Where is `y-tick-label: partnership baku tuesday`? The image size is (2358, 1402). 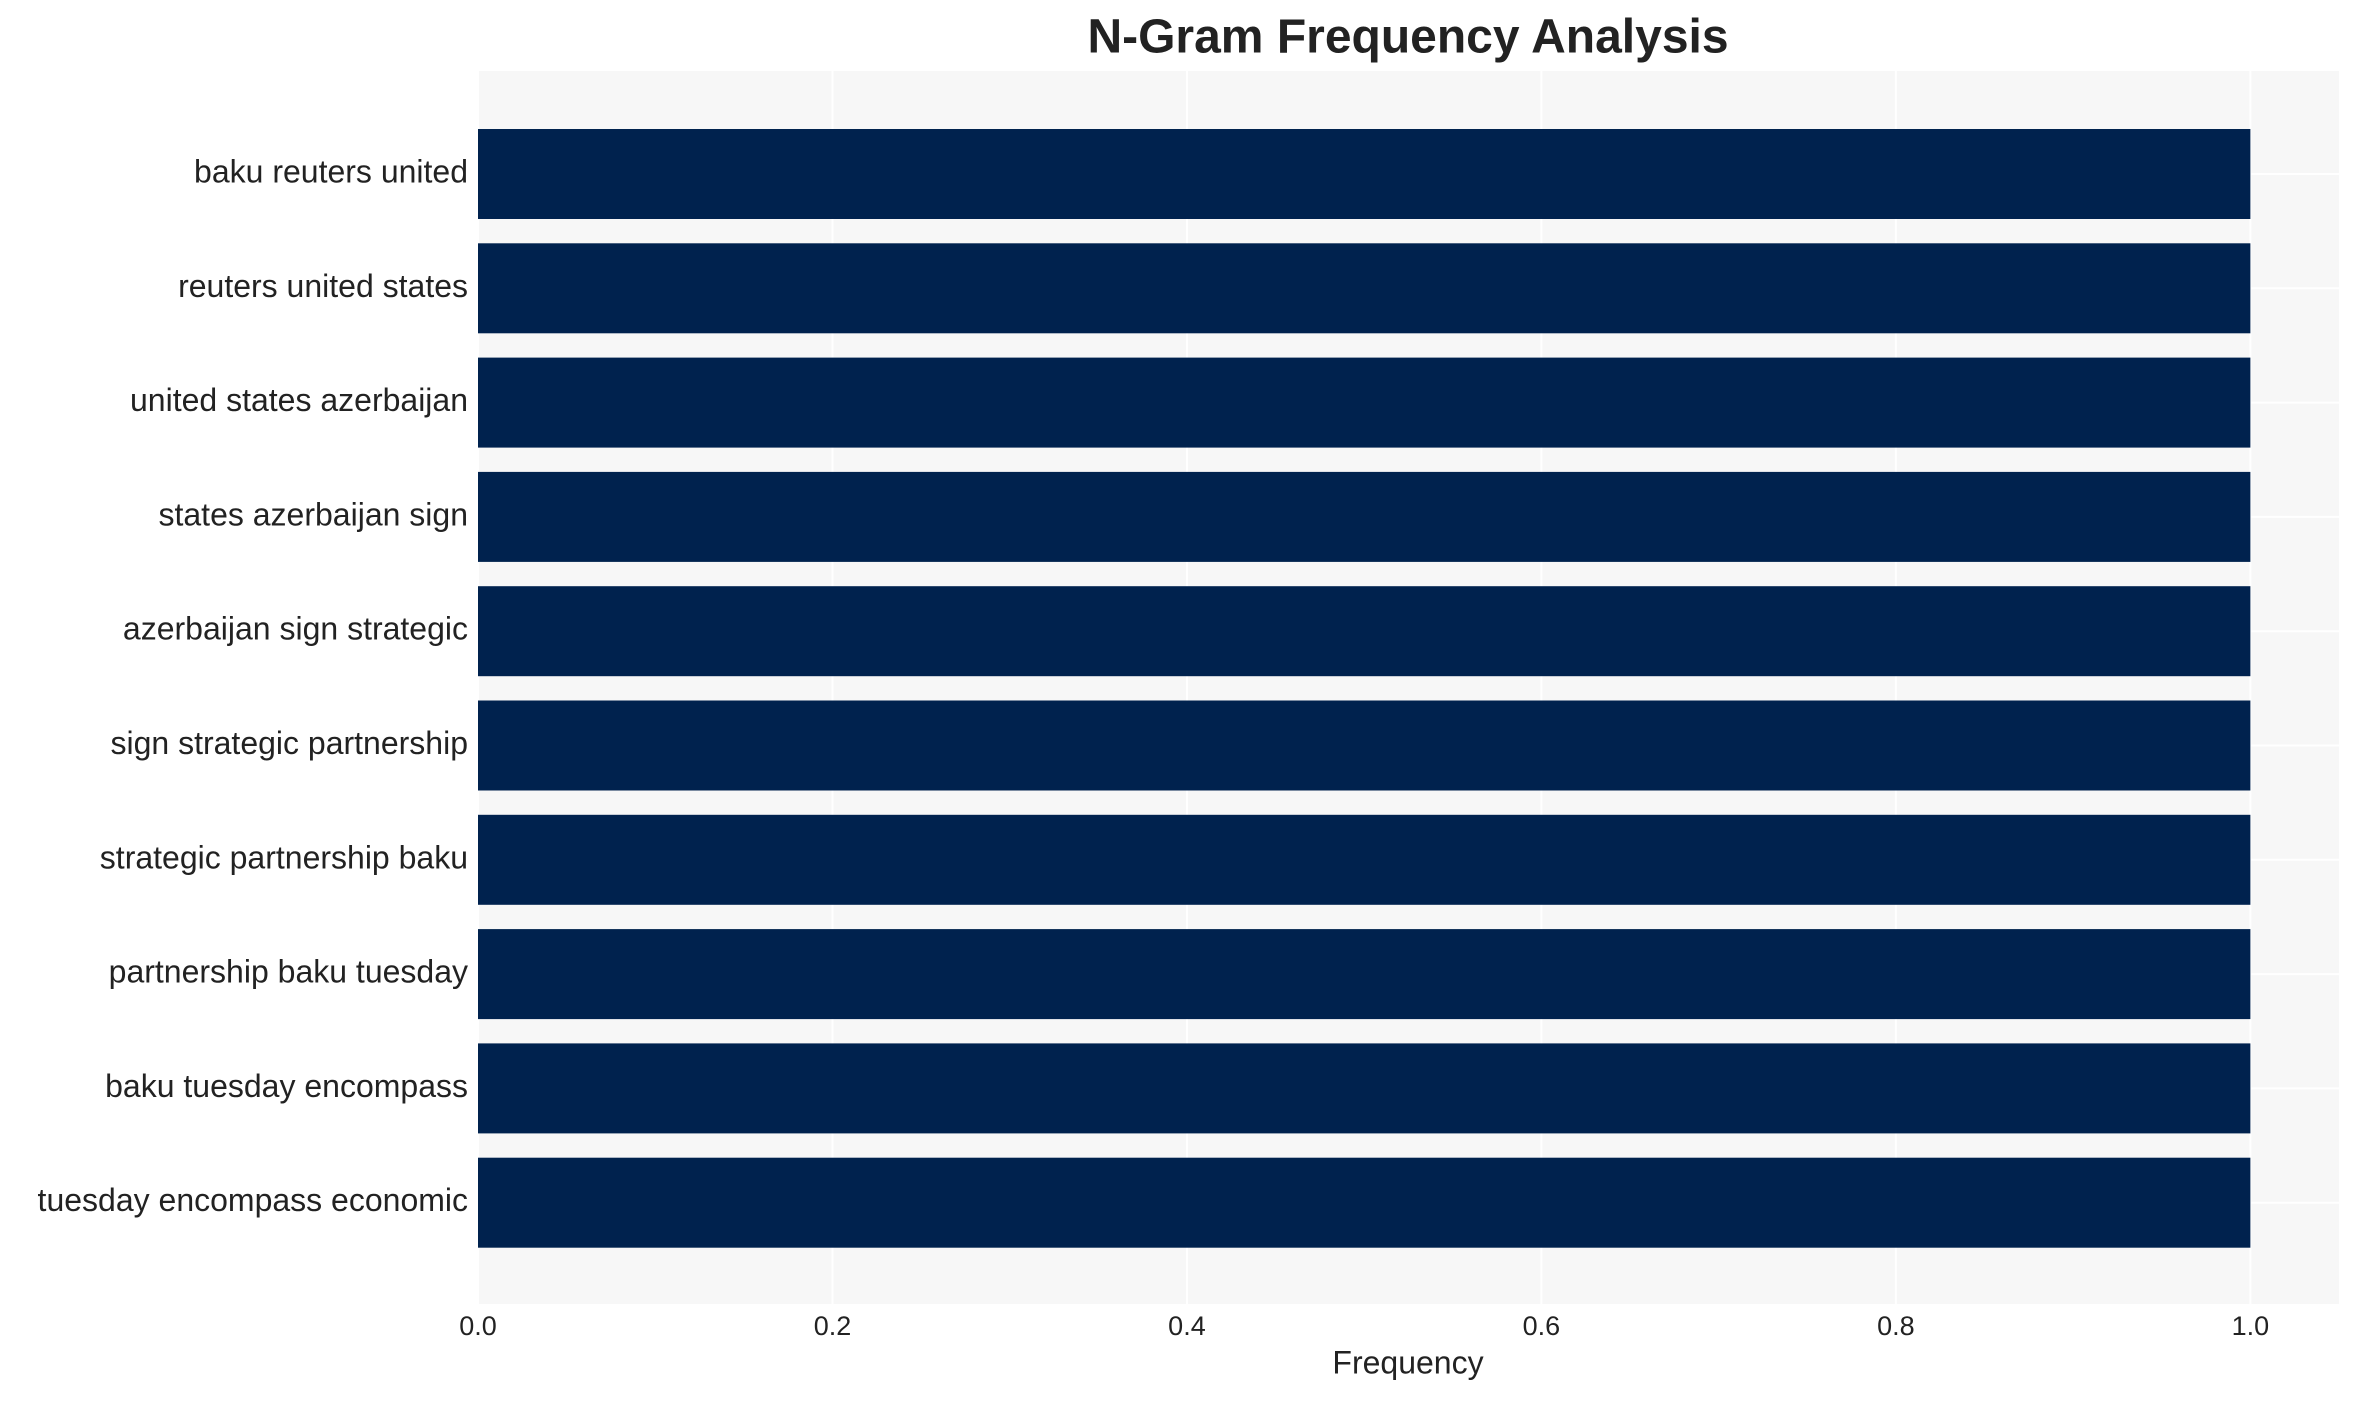
y-tick-label: partnership baku tuesday is located at coordinates (288, 972).